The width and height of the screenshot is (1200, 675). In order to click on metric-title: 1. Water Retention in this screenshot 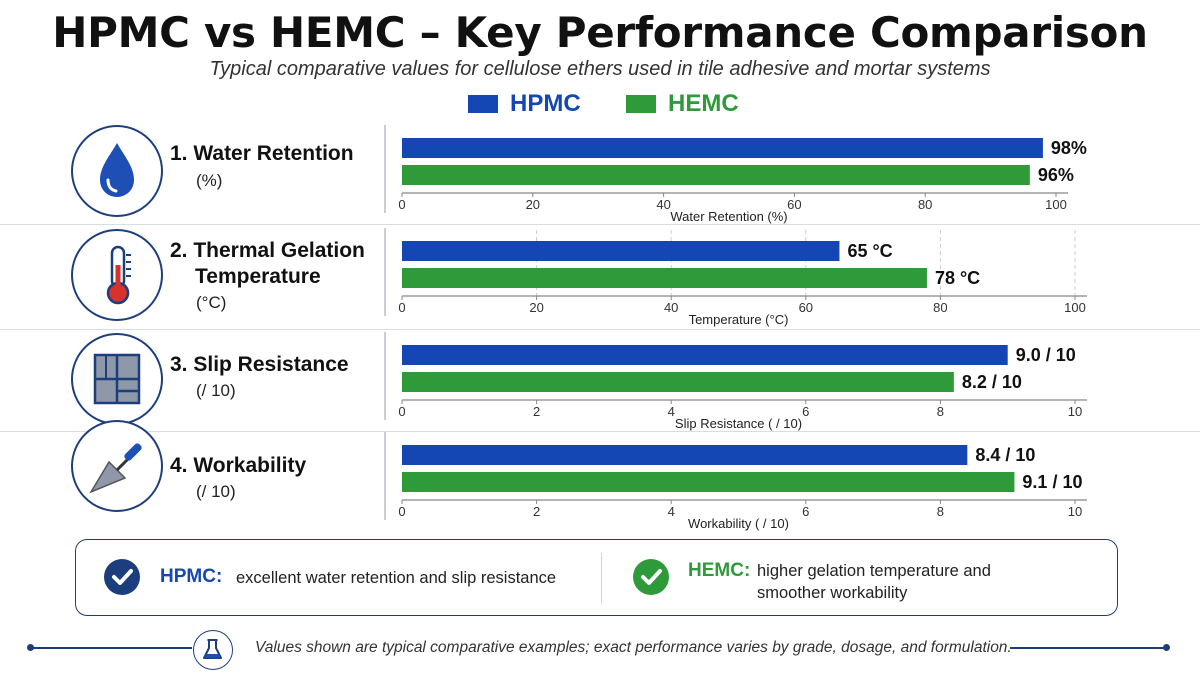, I will do `click(262, 153)`.